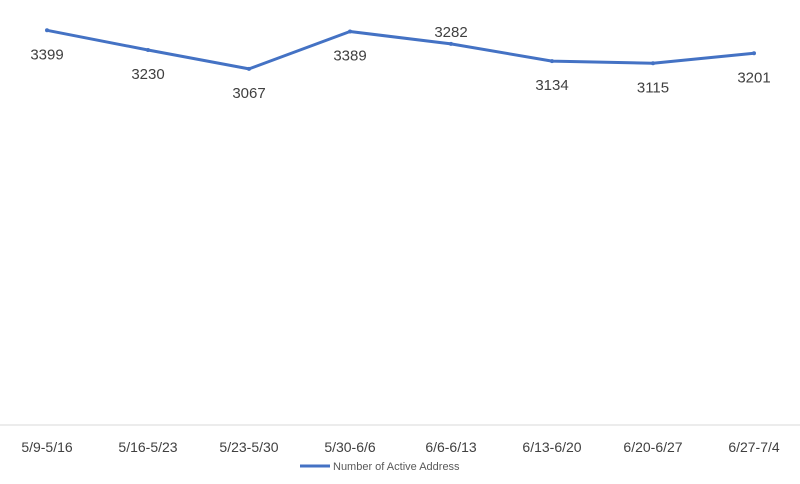  What do you see at coordinates (396, 467) in the screenshot?
I see `legend-label: Number of Active Address` at bounding box center [396, 467].